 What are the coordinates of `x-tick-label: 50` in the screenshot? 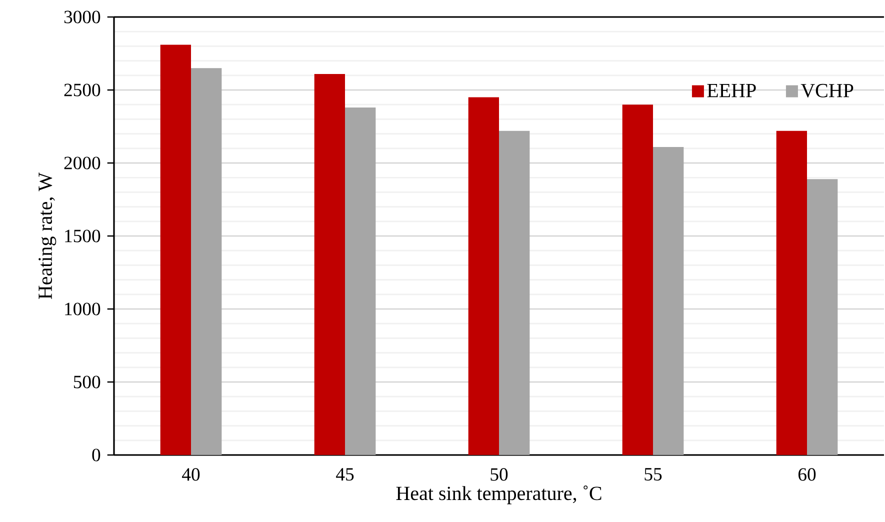 It's located at (499, 474).